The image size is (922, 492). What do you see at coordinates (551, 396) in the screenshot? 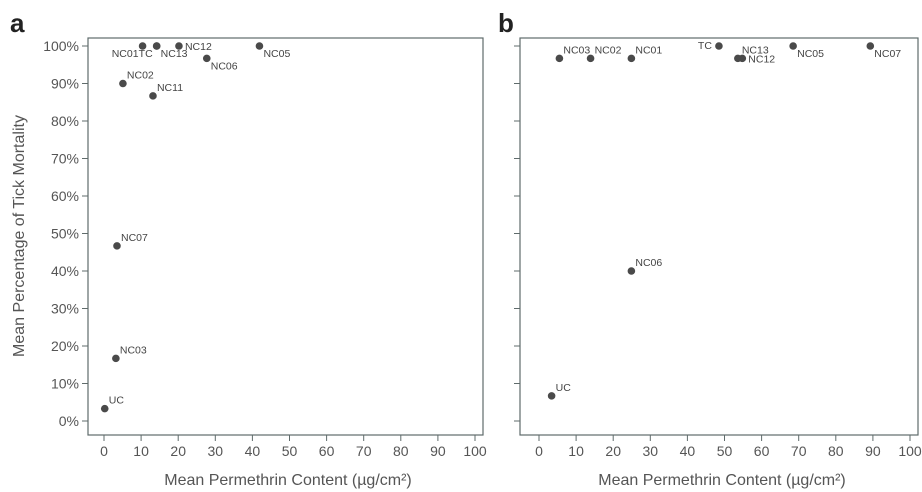
I see `panel-b-point-uc` at bounding box center [551, 396].